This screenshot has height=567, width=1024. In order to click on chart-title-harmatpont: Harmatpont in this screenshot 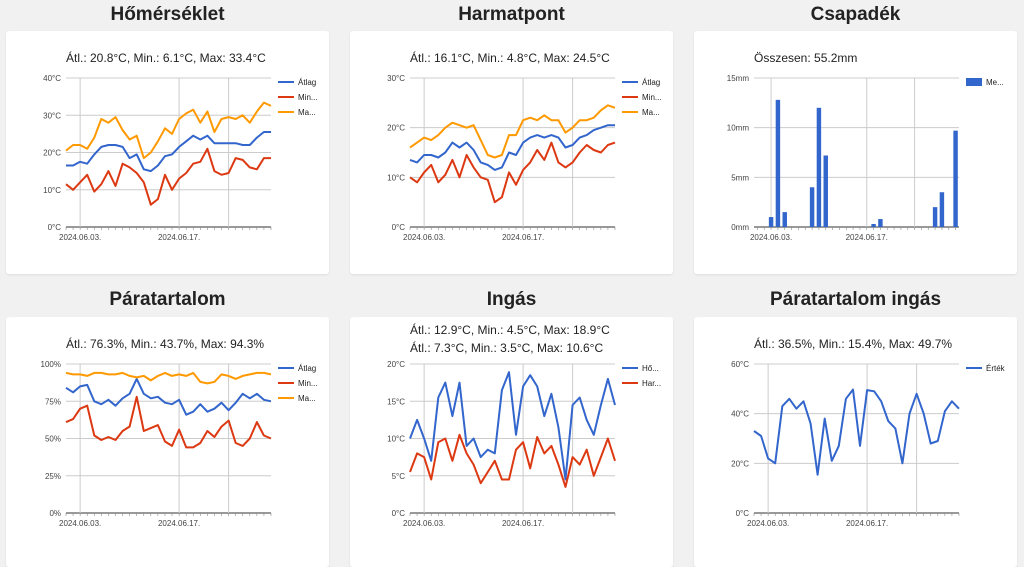, I will do `click(511, 14)`.